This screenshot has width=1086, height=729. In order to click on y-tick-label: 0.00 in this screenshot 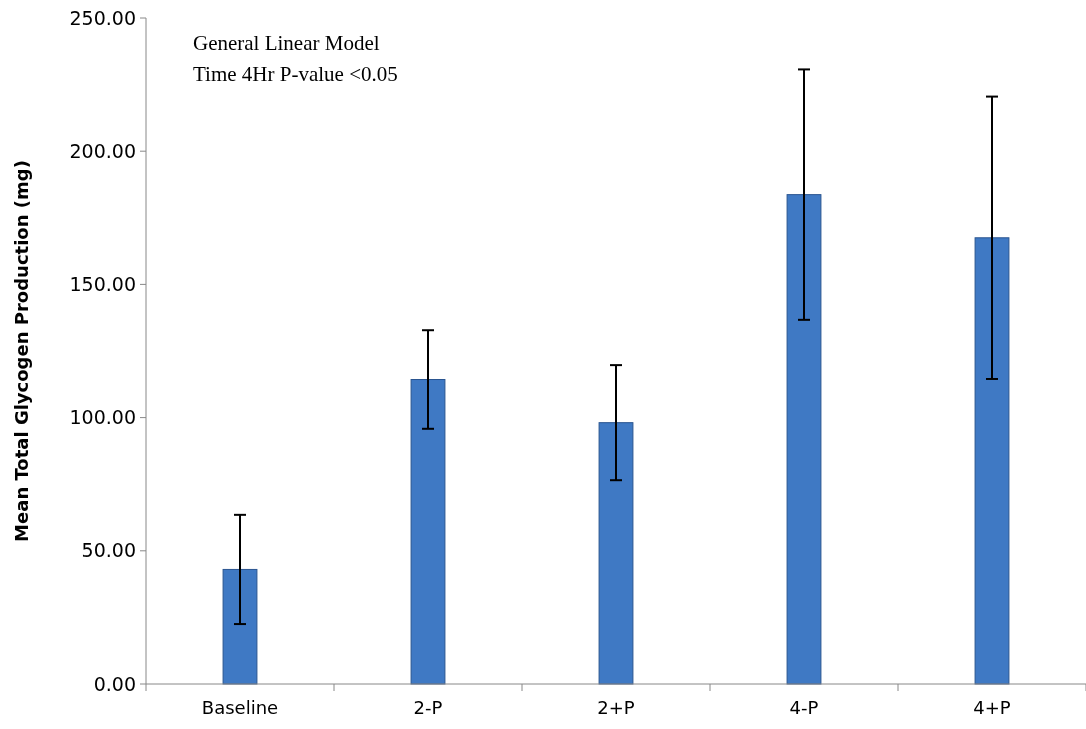, I will do `click(114, 683)`.